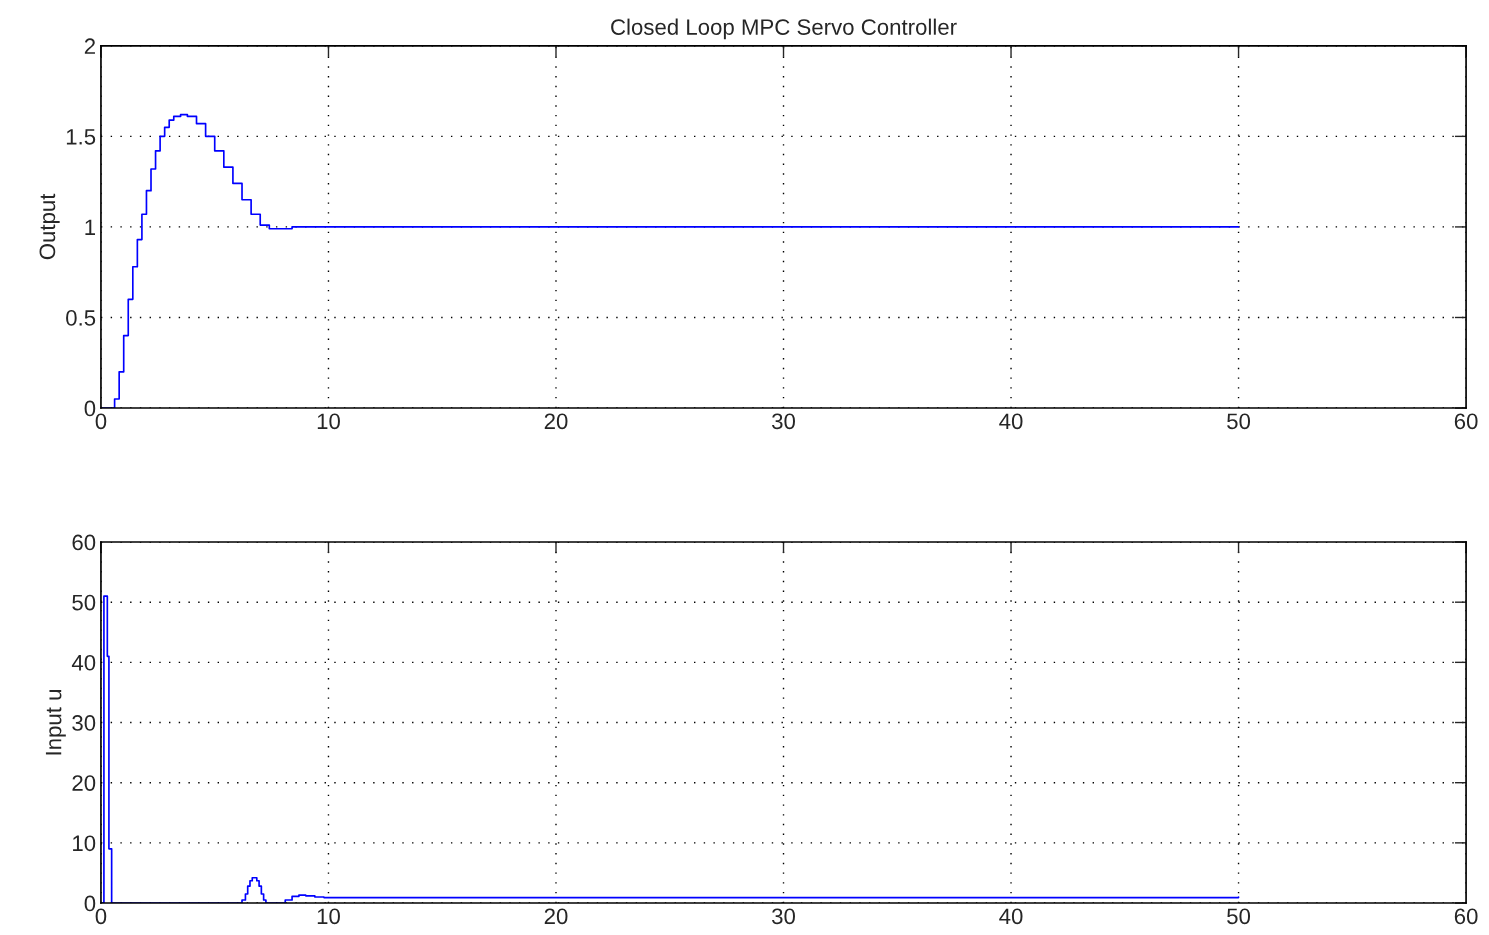  Describe the element at coordinates (81, 318) in the screenshot. I see `y-tick-label: 0.5` at that location.